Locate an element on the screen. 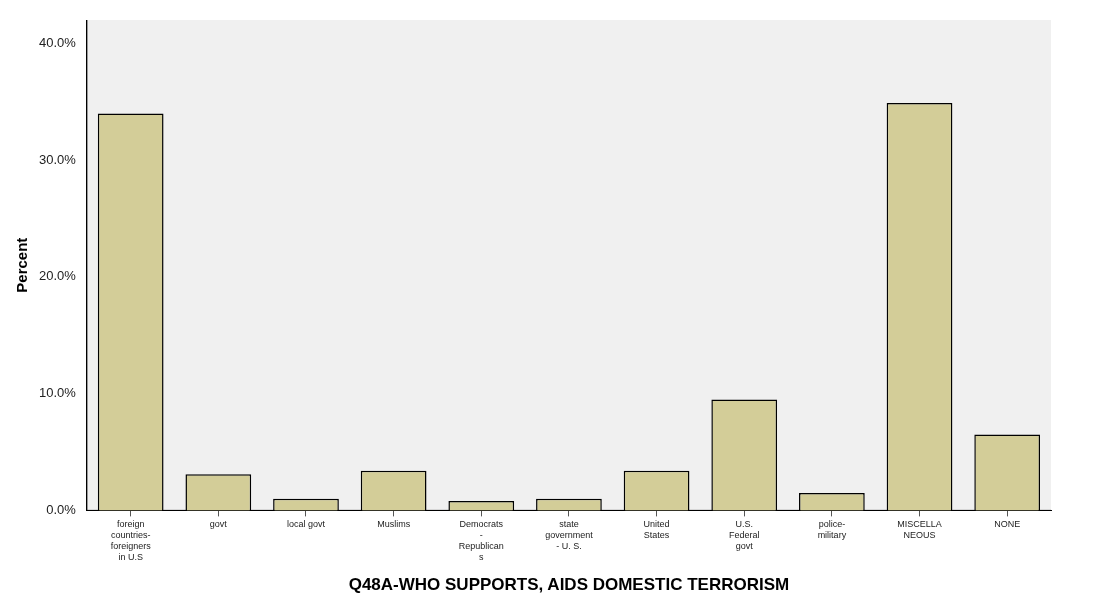 The height and width of the screenshot is (605, 1101). y-tick-label: 20.0% is located at coordinates (57, 276).